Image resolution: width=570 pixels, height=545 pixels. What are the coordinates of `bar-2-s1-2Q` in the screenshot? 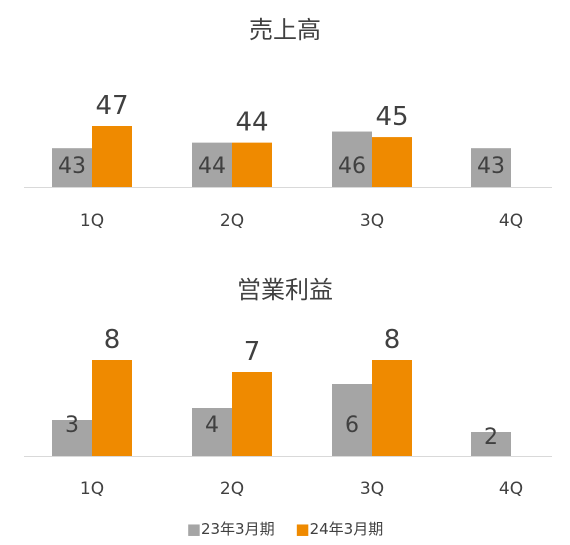 It's located at (212, 432).